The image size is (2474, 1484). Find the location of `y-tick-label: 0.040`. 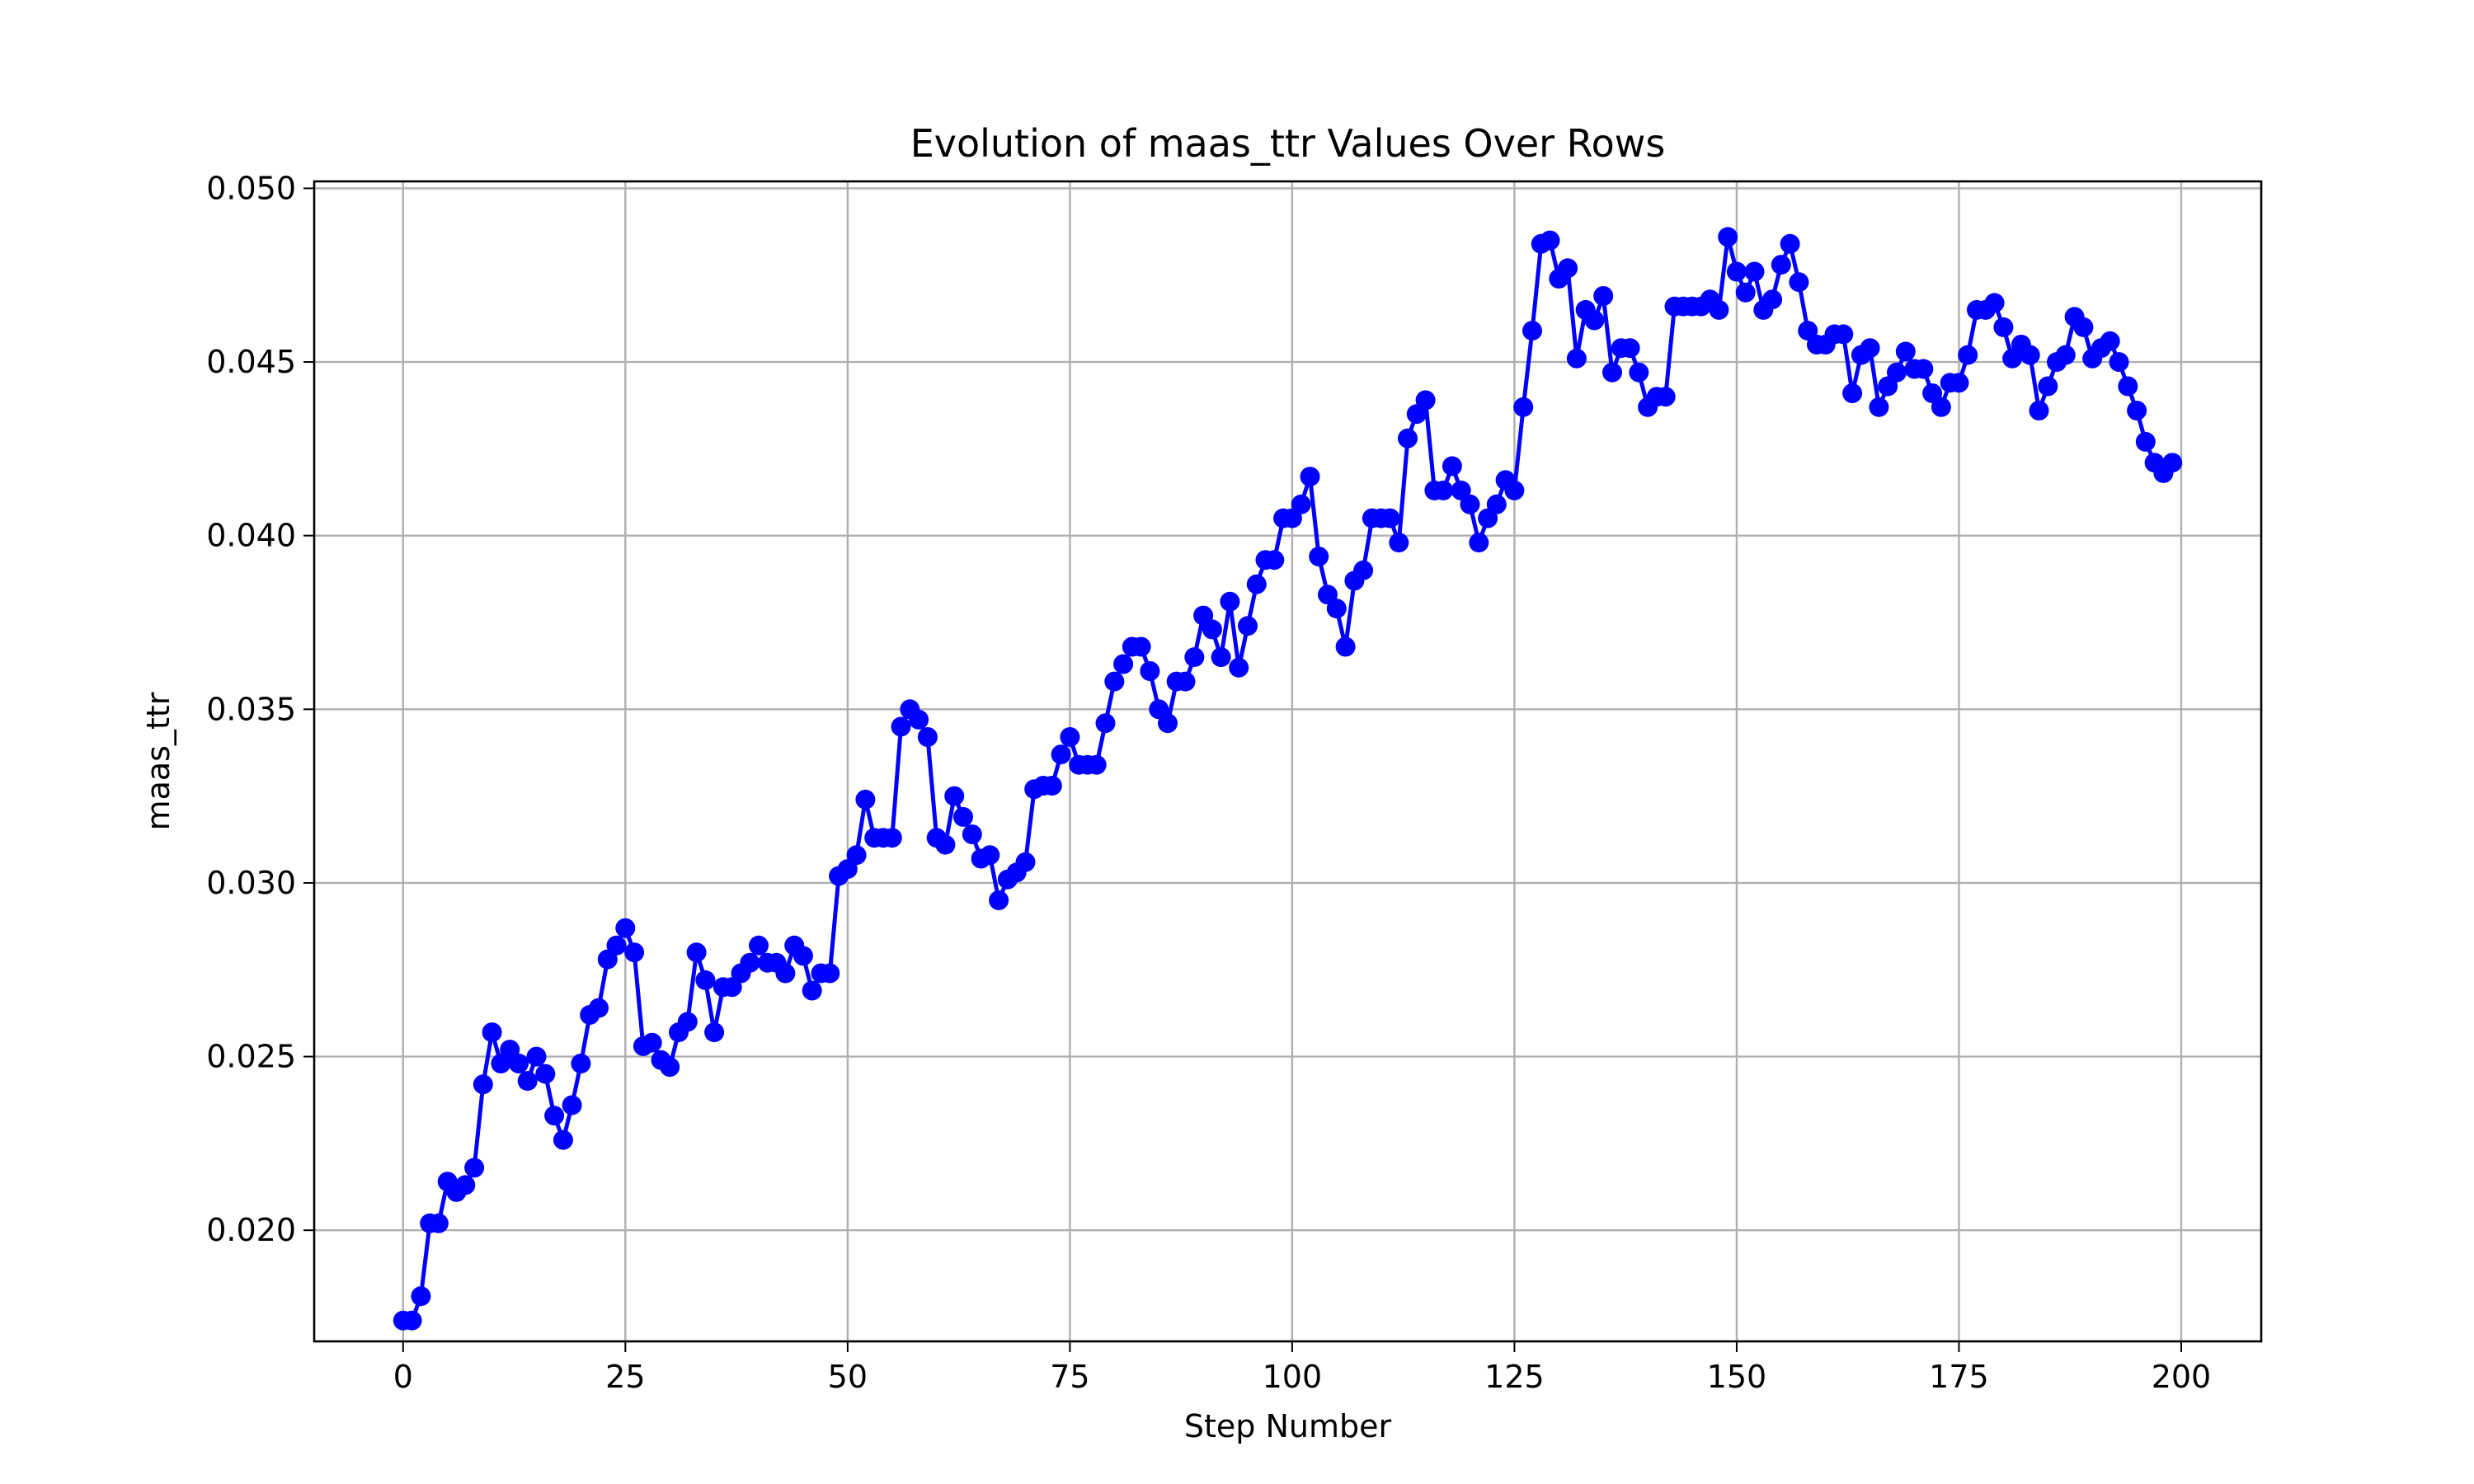

y-tick-label: 0.040 is located at coordinates (251, 536).